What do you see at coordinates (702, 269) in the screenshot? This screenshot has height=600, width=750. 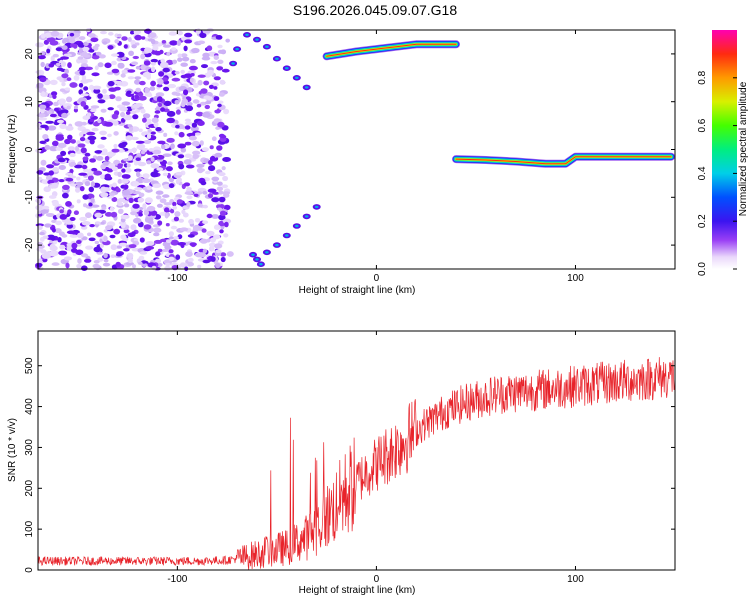 I see `colorbar-tick-label: 0.0` at bounding box center [702, 269].